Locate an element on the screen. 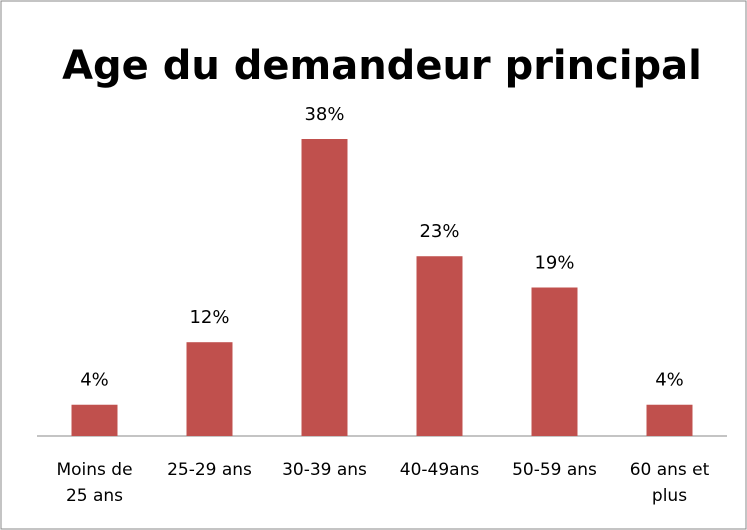 Image resolution: width=747 pixels, height=530 pixels. x-tick-label: 30-39 ans is located at coordinates (324, 470).